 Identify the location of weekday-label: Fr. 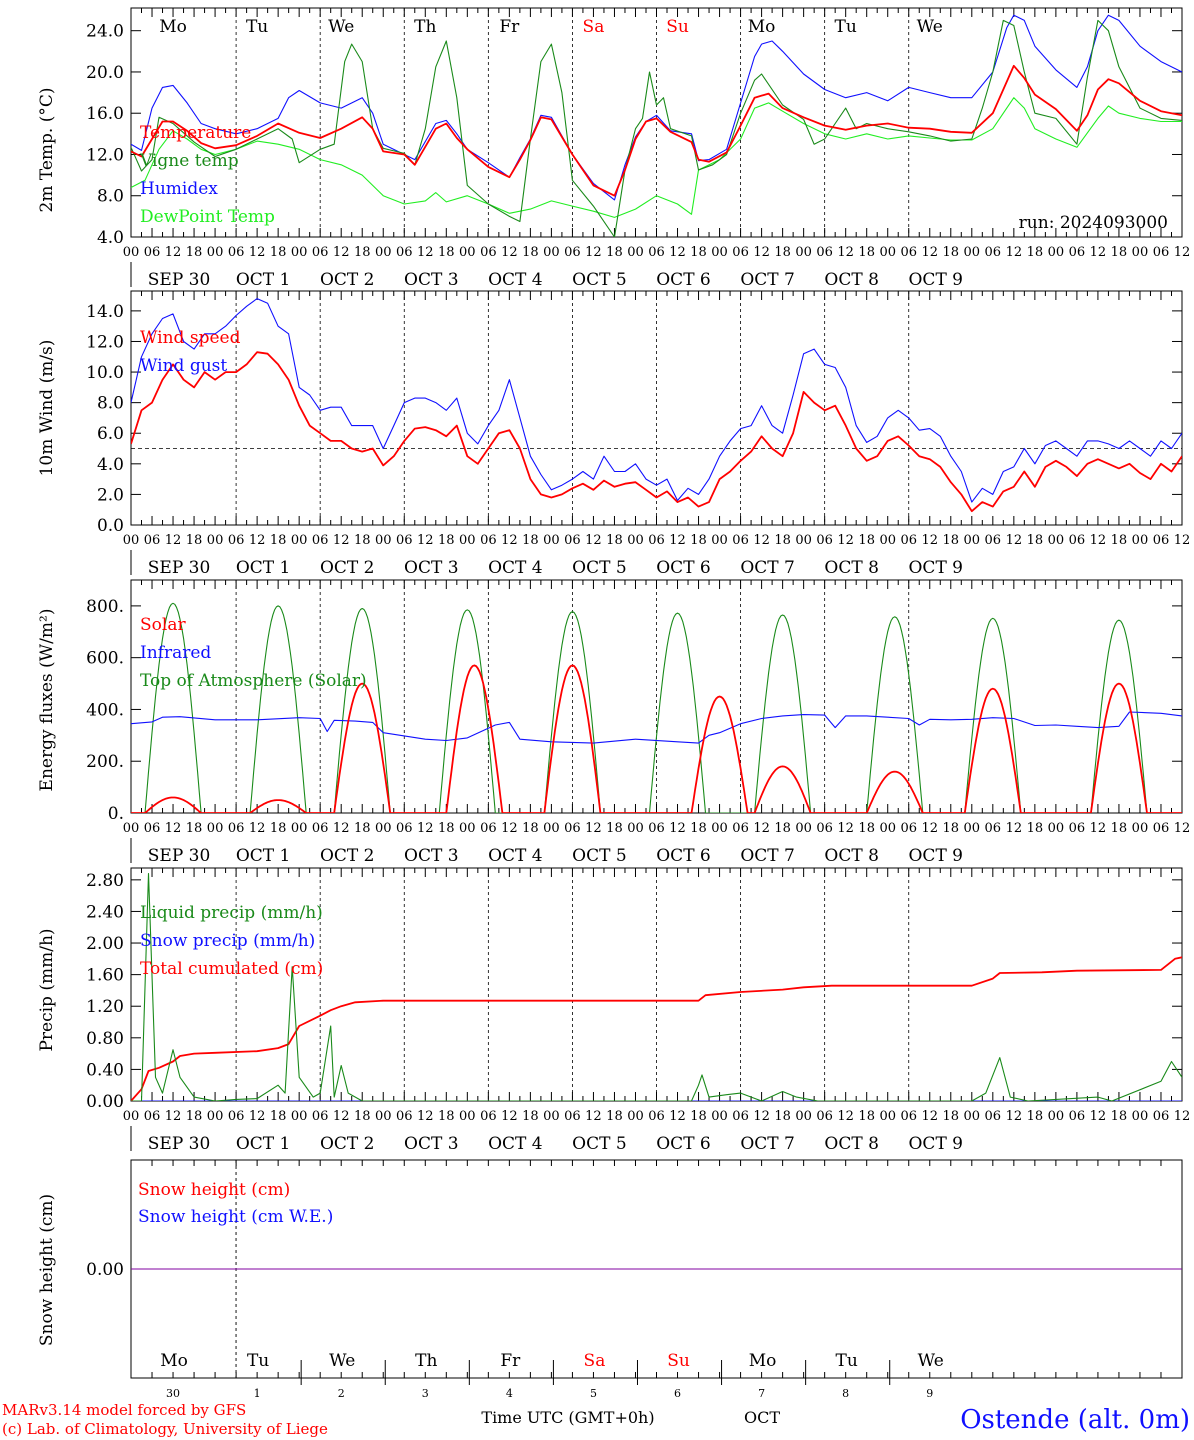
(509, 27).